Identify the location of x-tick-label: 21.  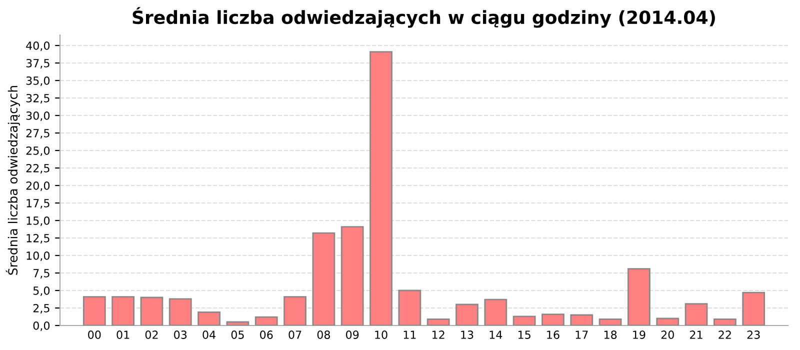
(696, 334).